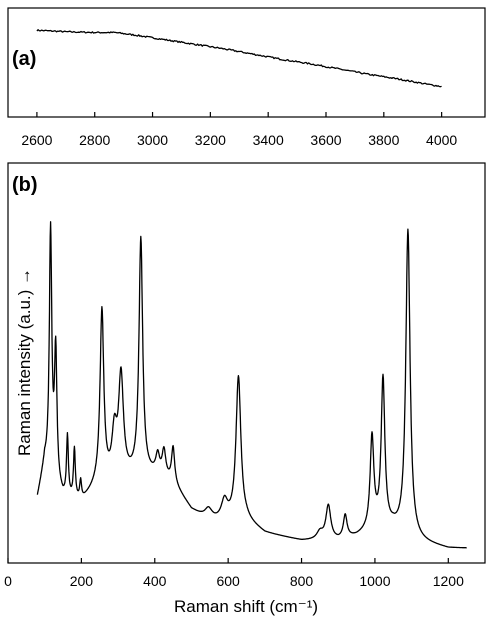 Image resolution: width=500 pixels, height=622 pixels. Describe the element at coordinates (302, 581) in the screenshot. I see `panel-b-x-tick-label: 800` at that location.